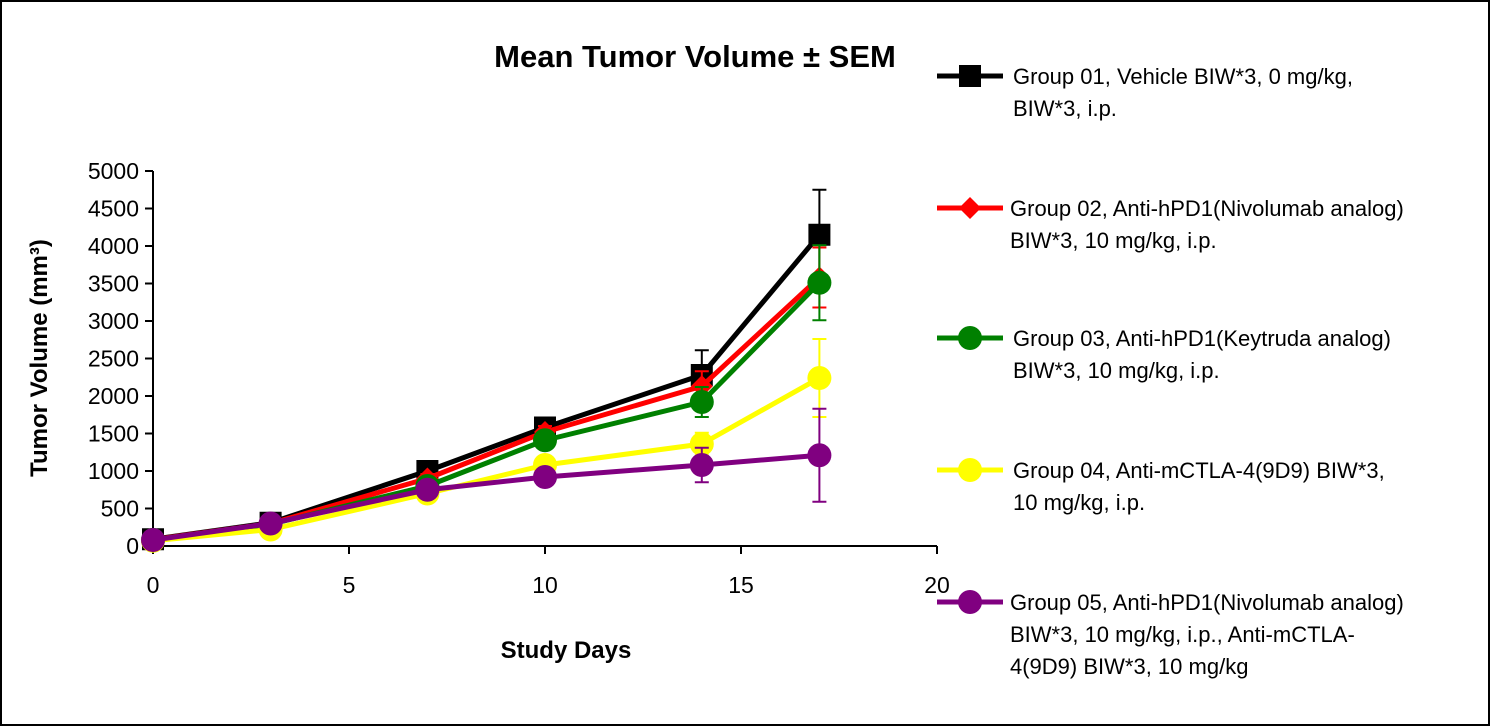  I want to click on y-axis-title: Tumor Volume (mm³), so click(39, 358).